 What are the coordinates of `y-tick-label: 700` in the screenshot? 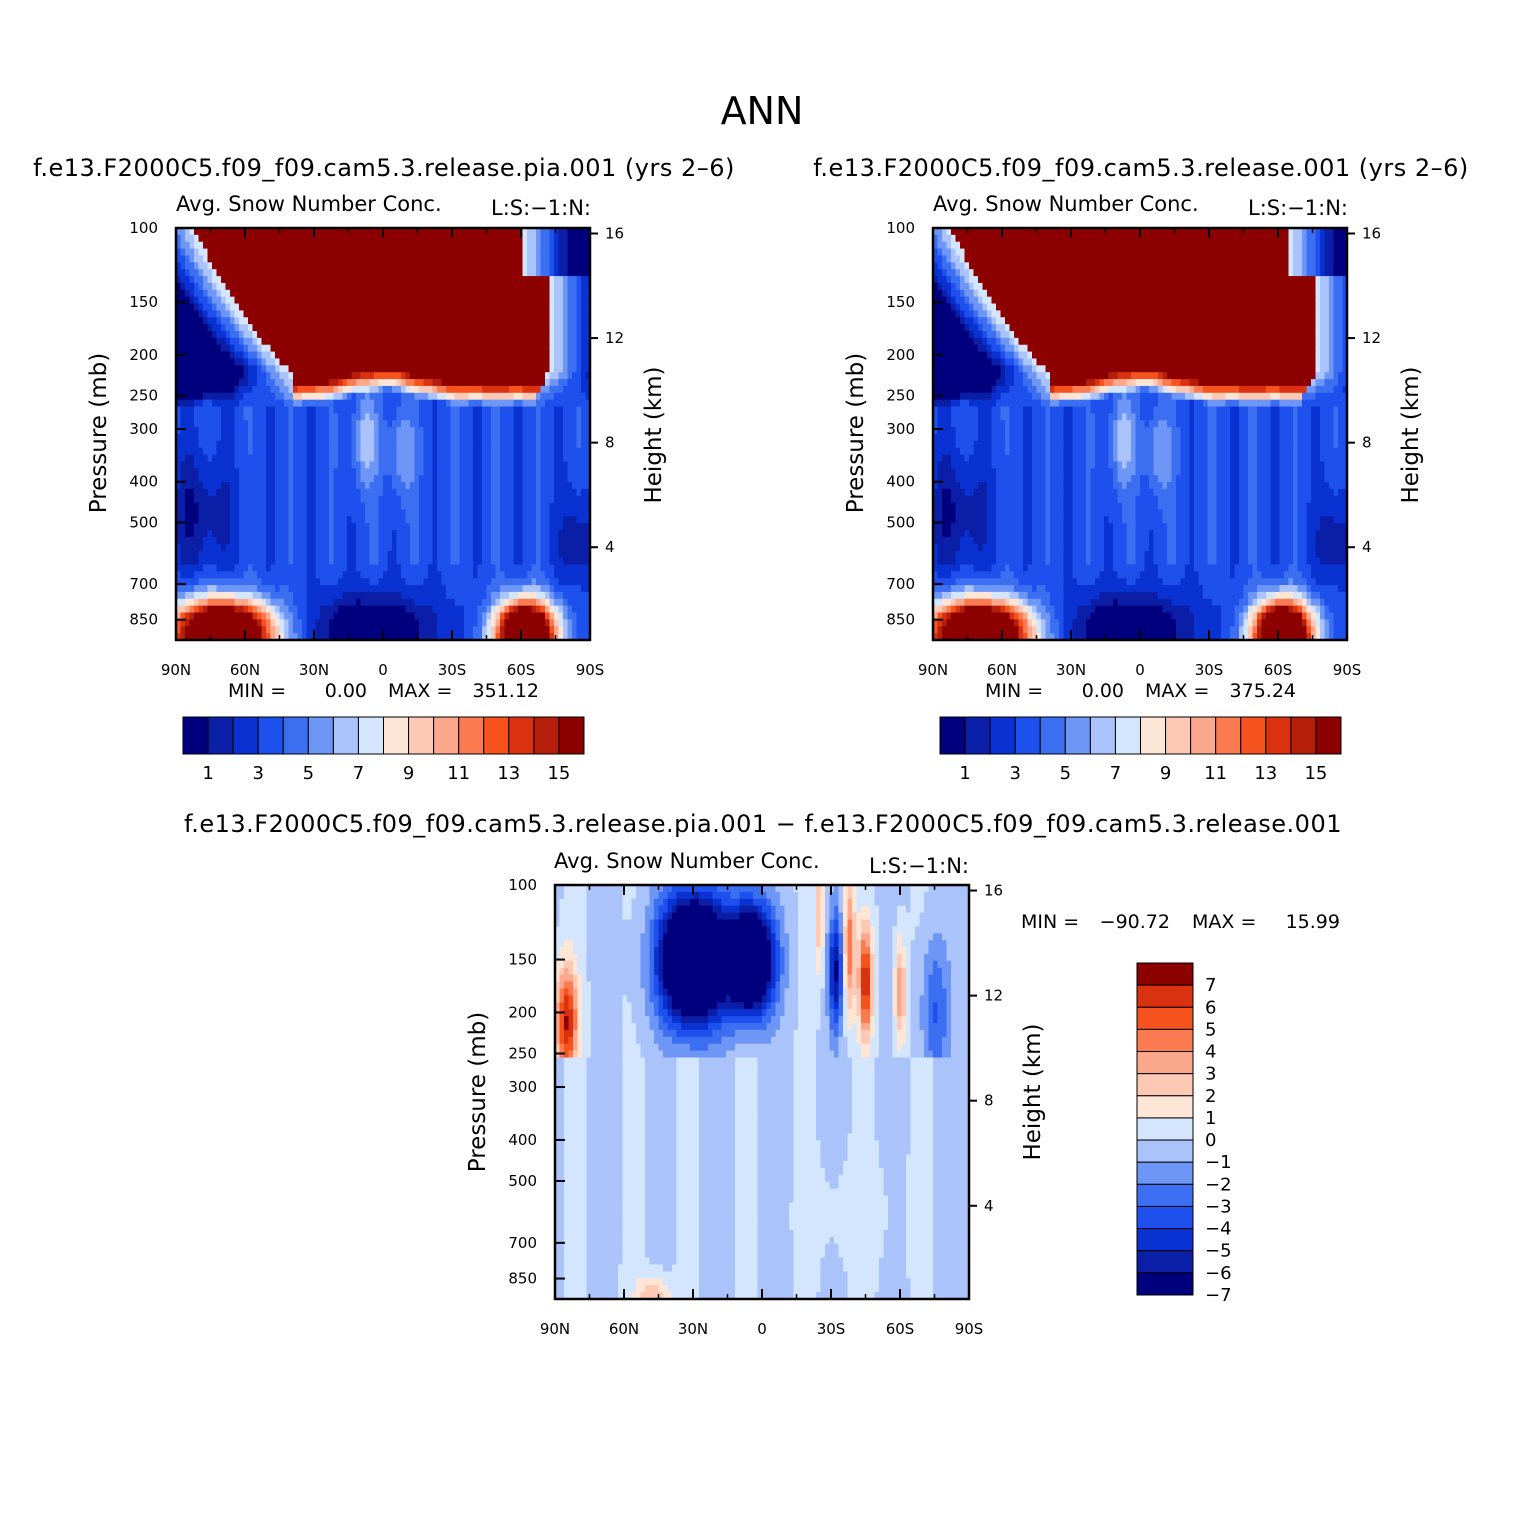 It's located at (900, 584).